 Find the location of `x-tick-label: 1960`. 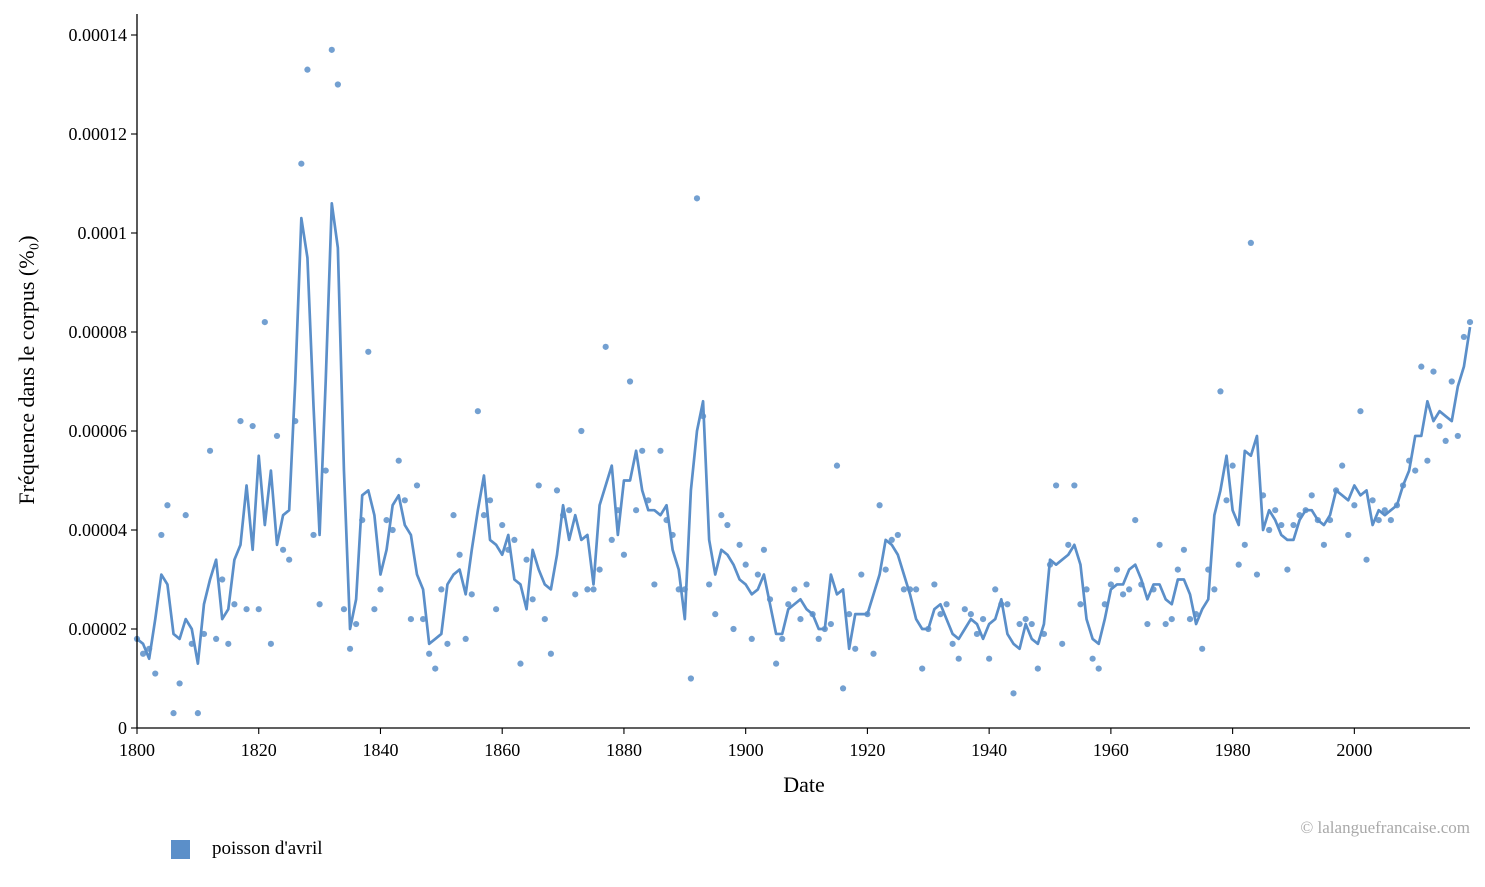

x-tick-label: 1960 is located at coordinates (1111, 750).